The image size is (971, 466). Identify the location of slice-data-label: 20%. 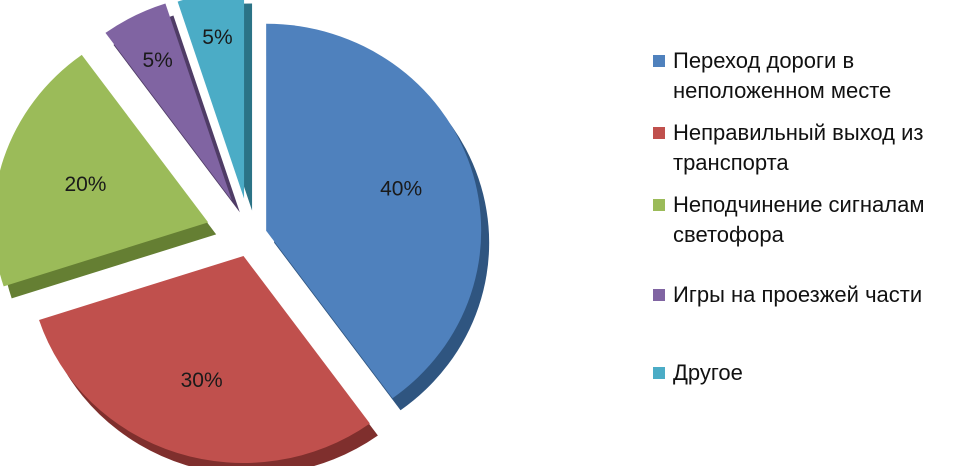
(85, 184).